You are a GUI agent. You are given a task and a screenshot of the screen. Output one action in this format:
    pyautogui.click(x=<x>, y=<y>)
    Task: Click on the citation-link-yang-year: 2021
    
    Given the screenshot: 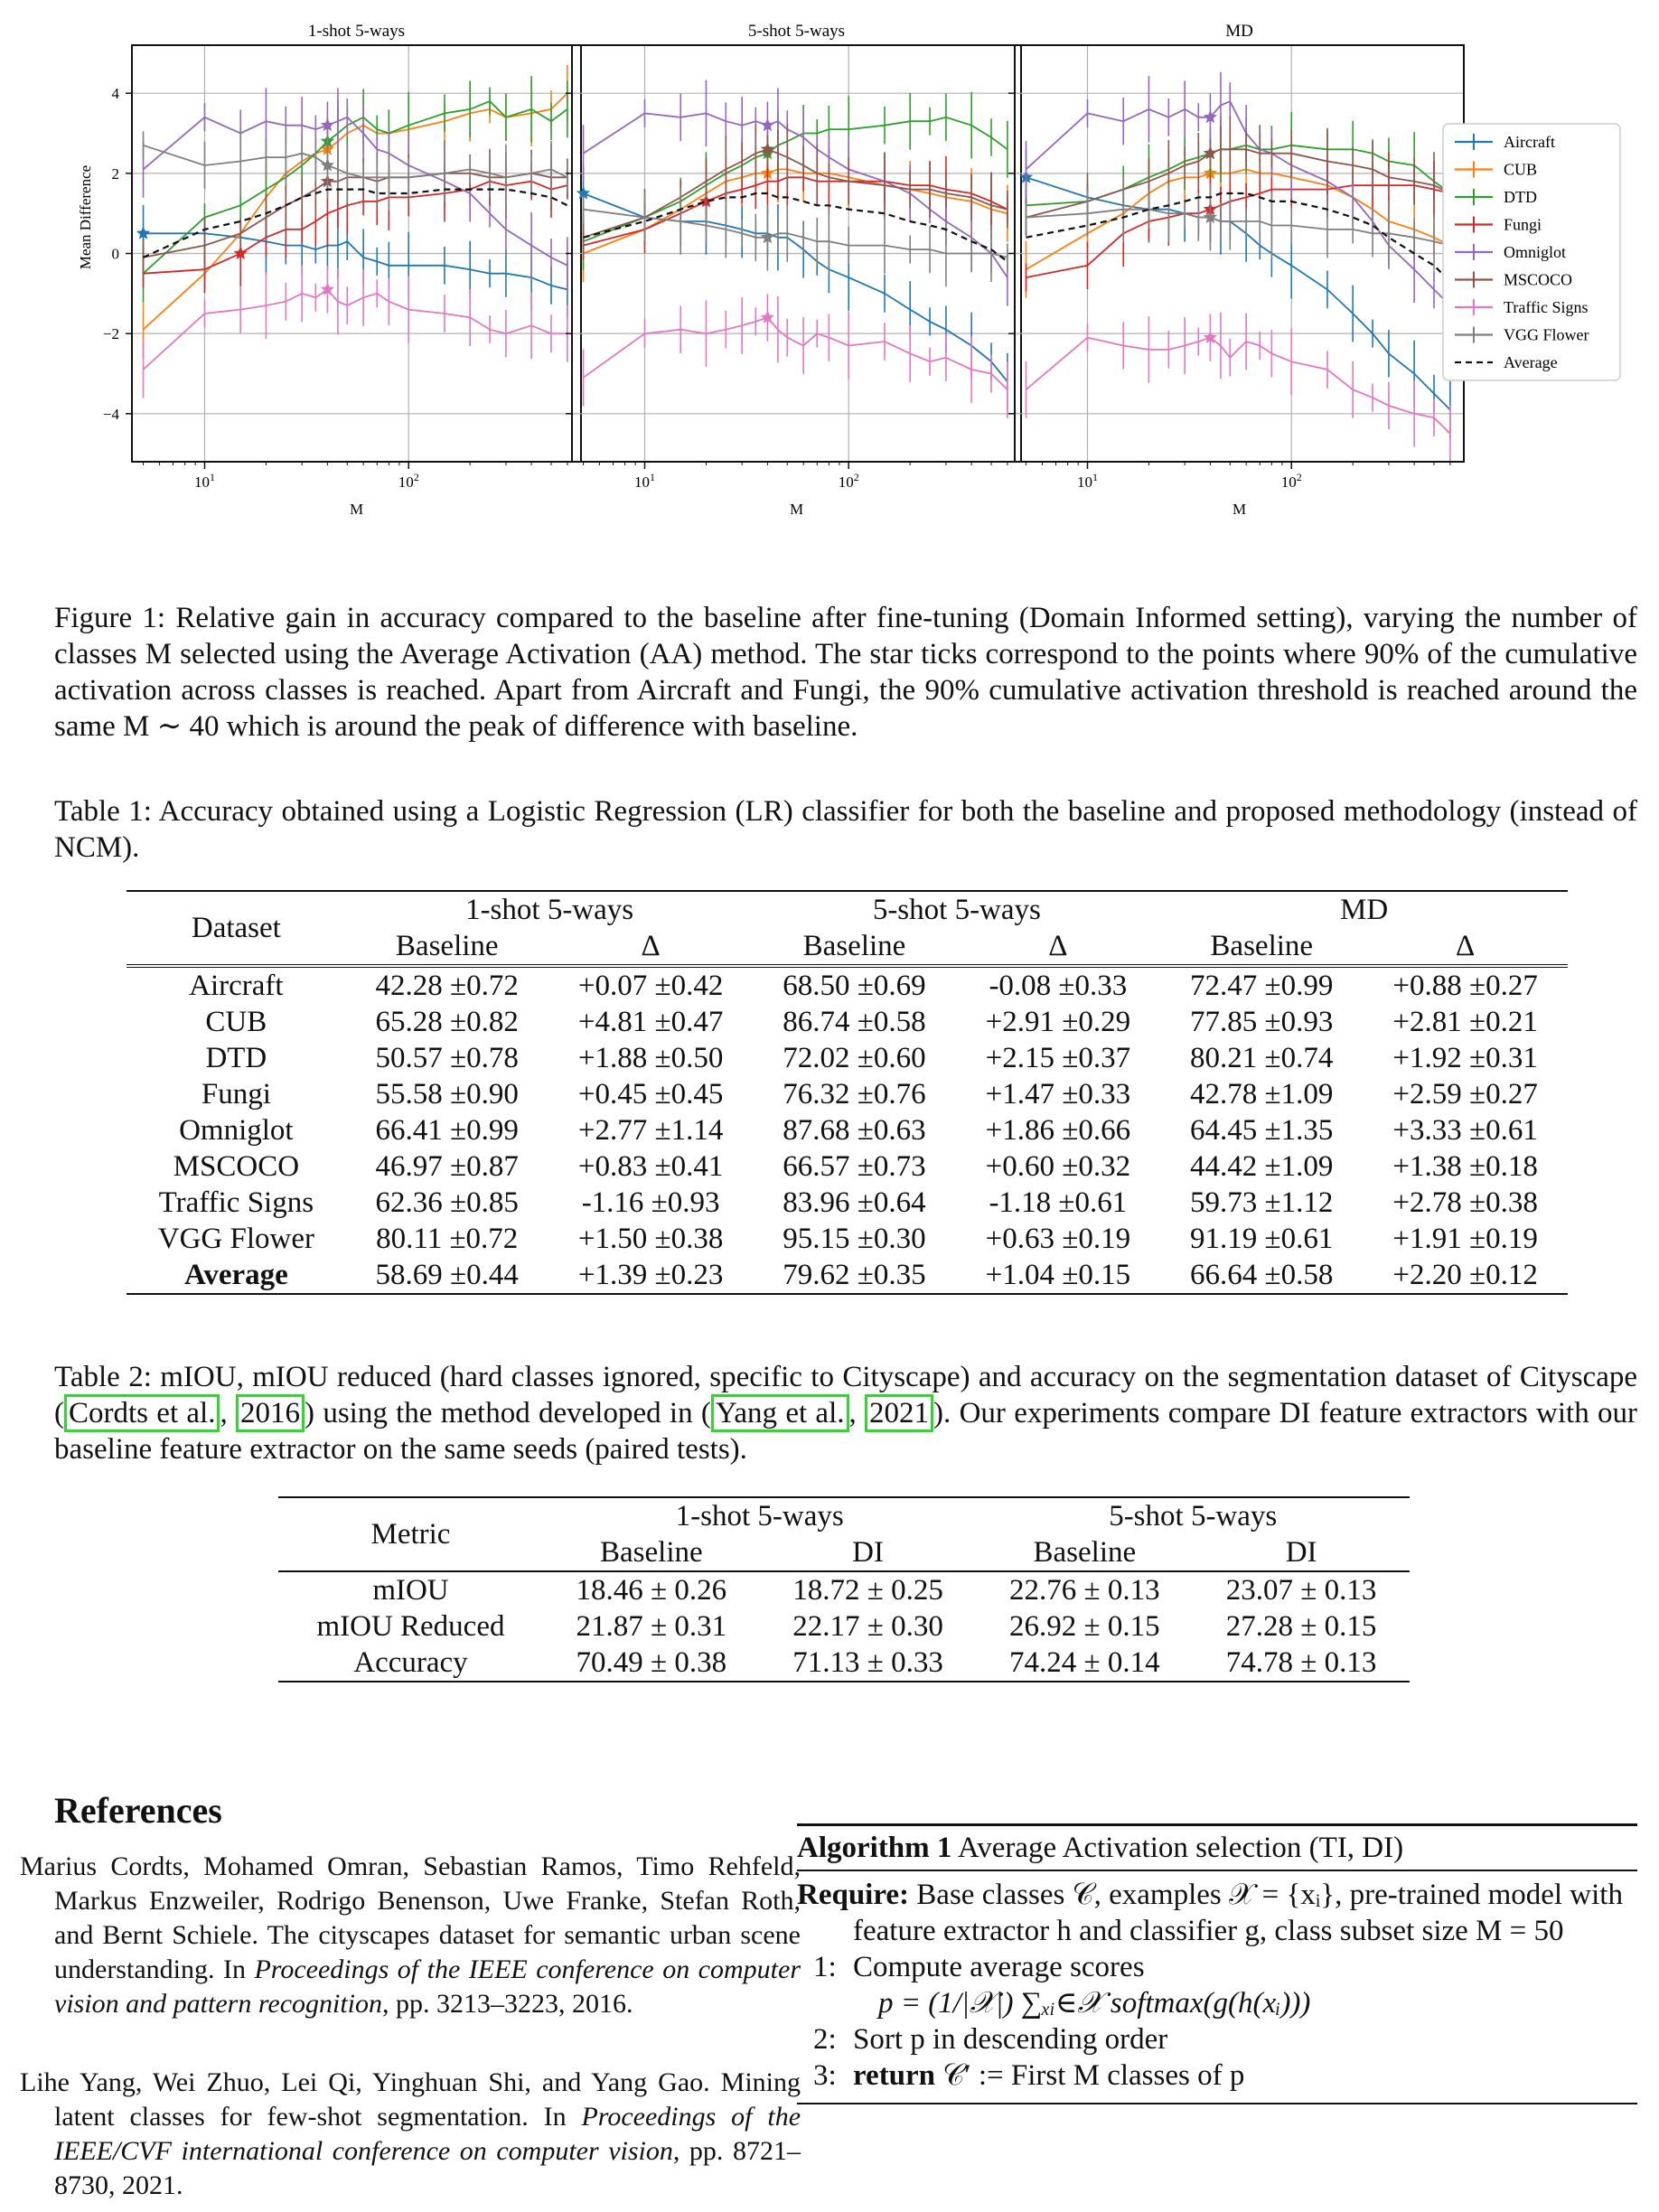 What is the action you would take?
    pyautogui.click(x=899, y=1413)
    